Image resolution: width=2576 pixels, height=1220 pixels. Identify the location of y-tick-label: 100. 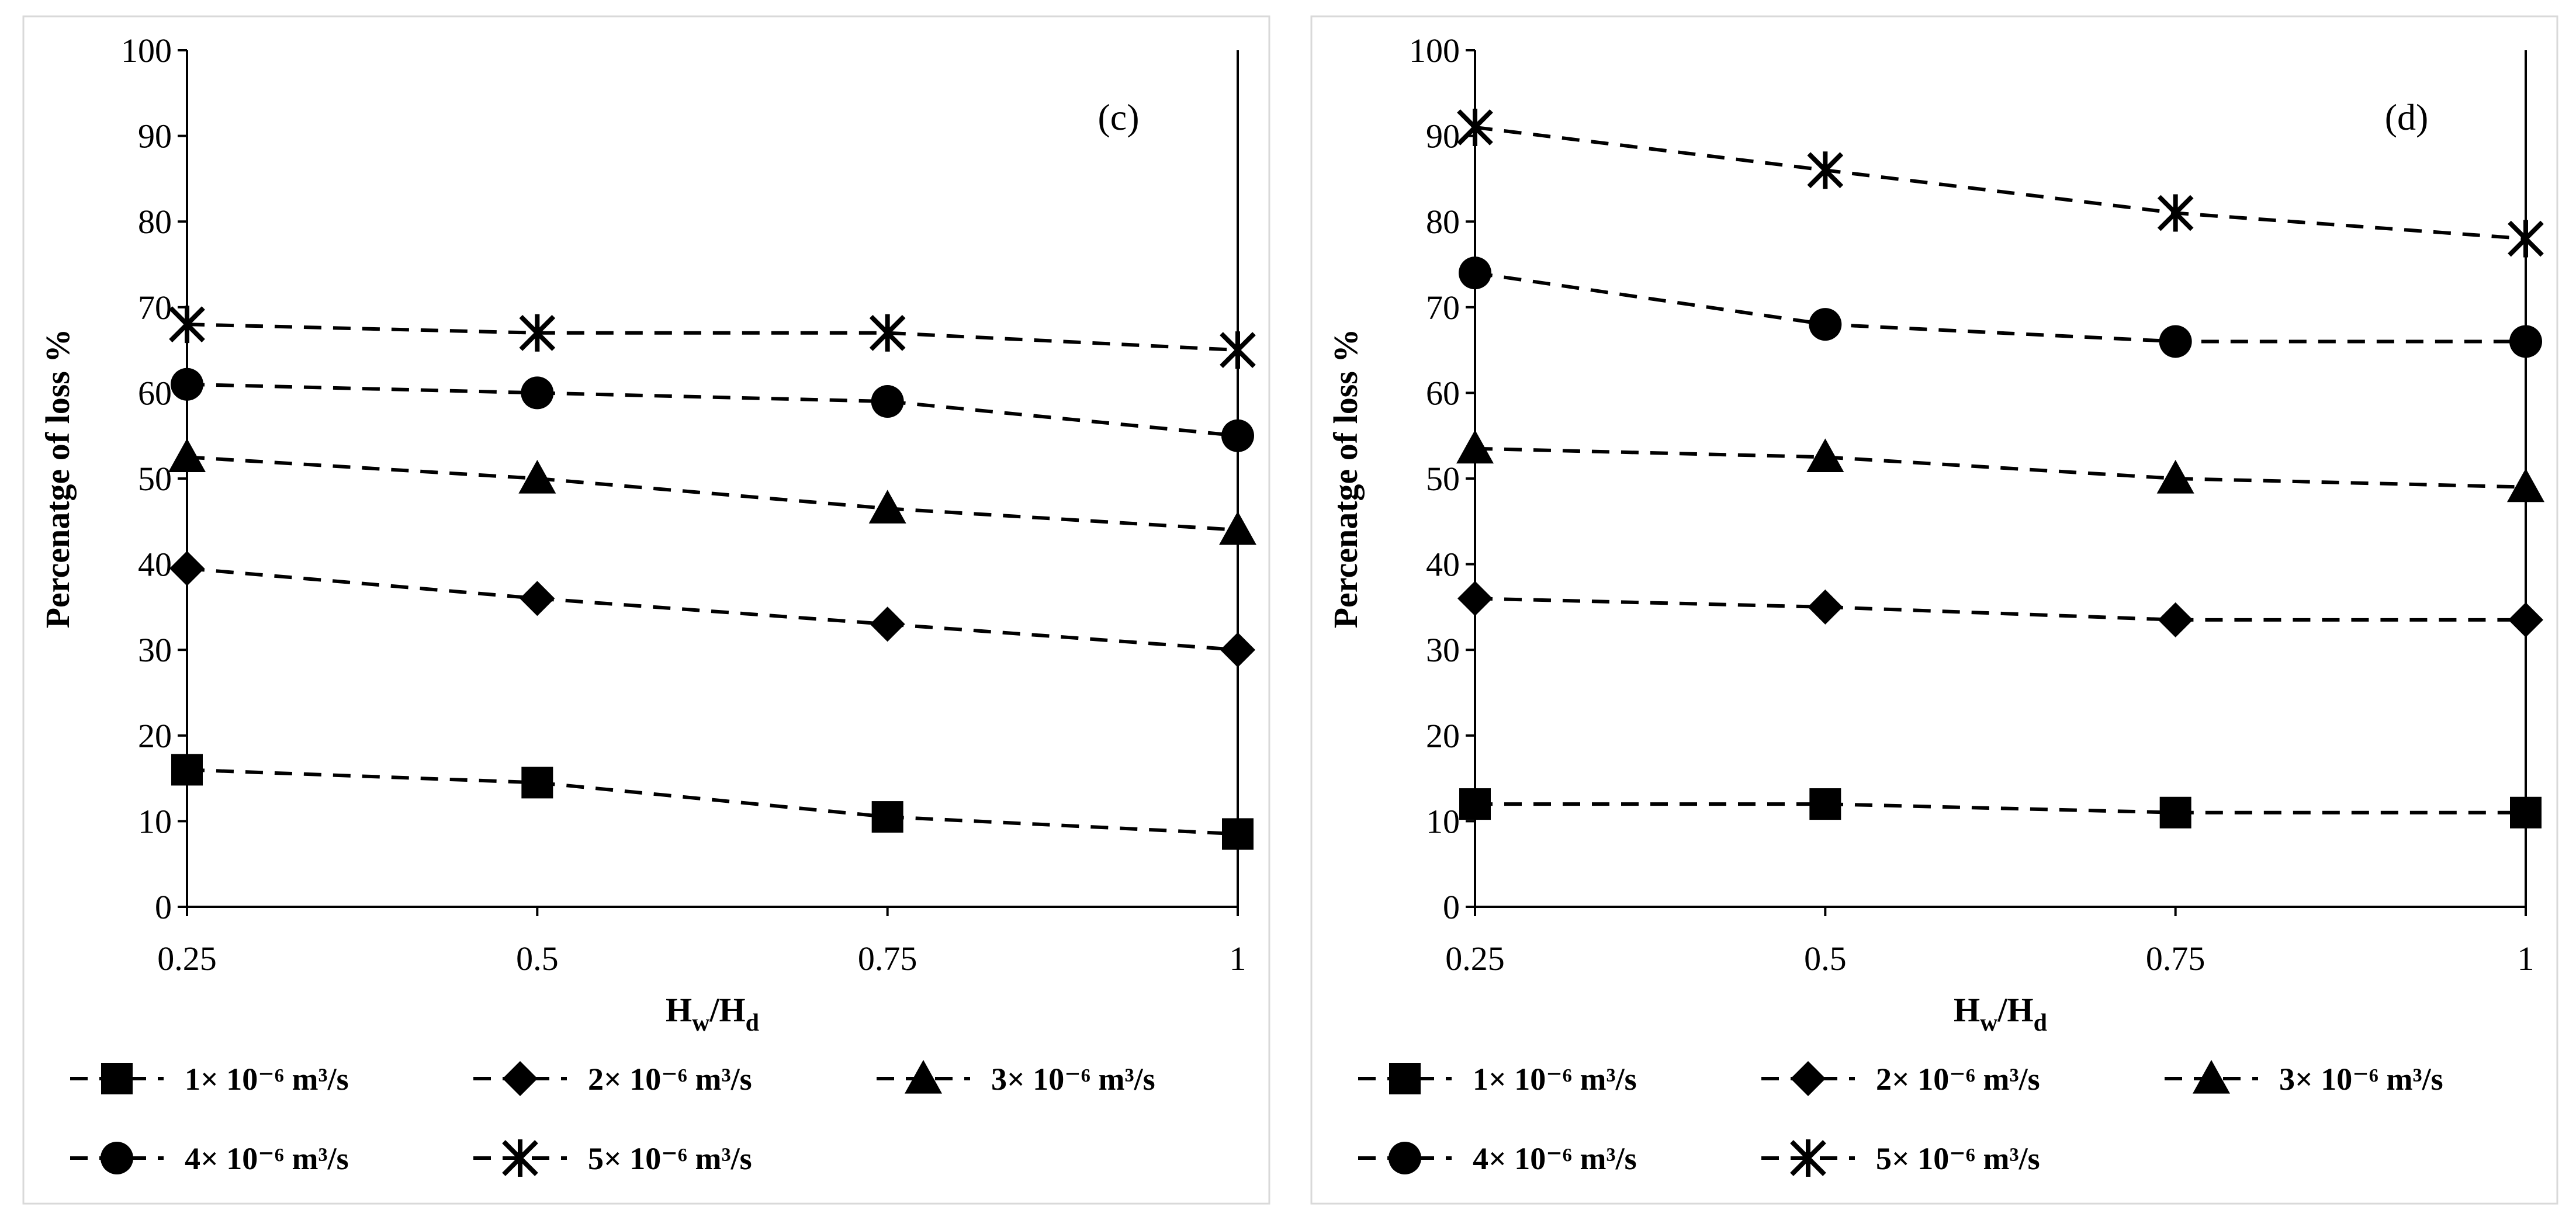
(146, 51).